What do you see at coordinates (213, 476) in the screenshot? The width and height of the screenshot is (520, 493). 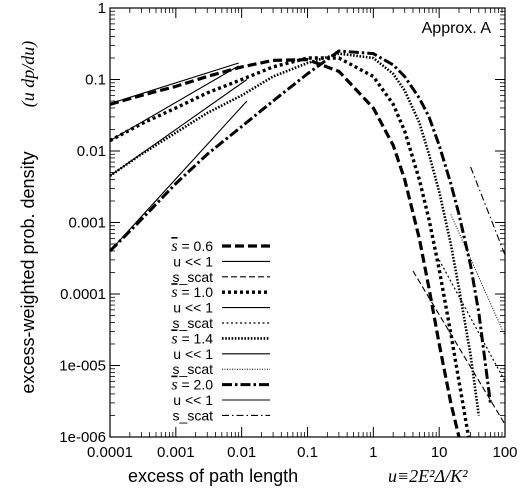 I see `x-axis-label: excess of path length` at bounding box center [213, 476].